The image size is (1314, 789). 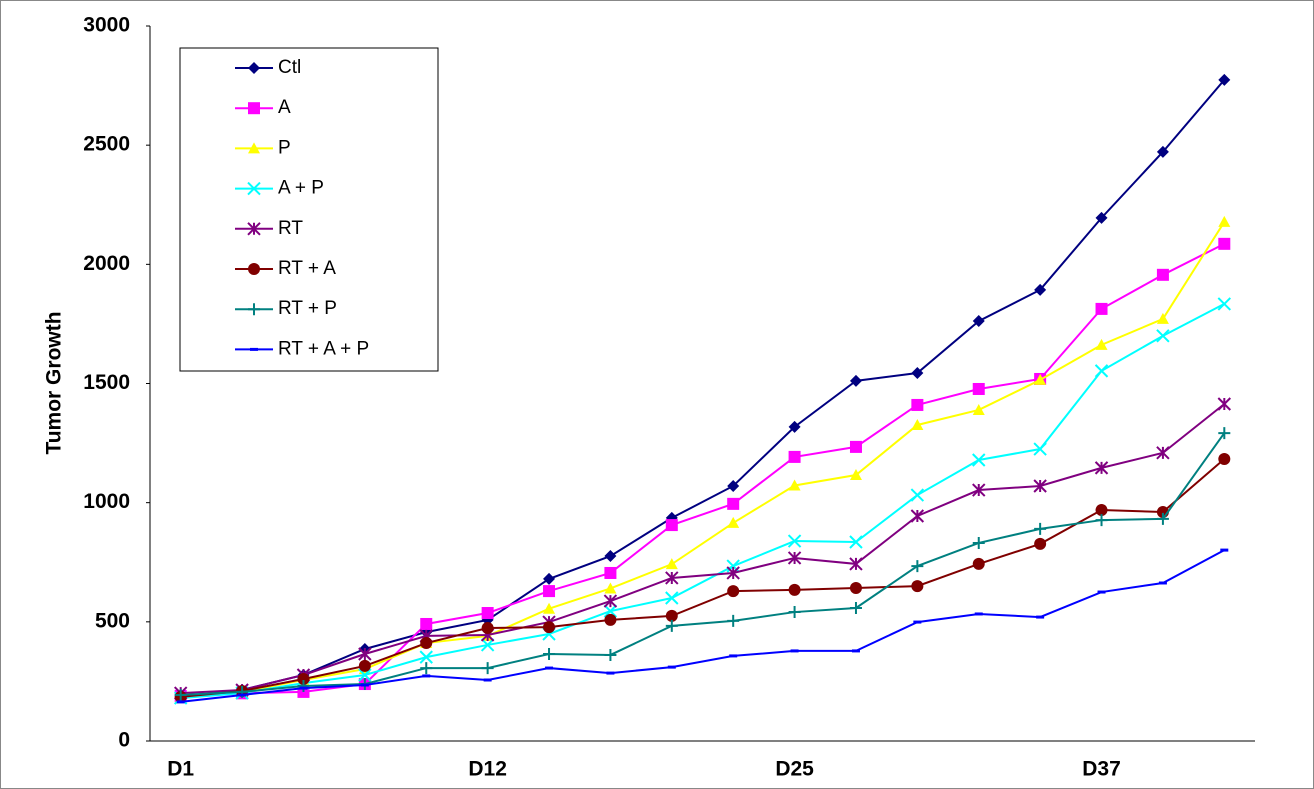 I want to click on y-axis-title: Tumor Growth, so click(x=54, y=382).